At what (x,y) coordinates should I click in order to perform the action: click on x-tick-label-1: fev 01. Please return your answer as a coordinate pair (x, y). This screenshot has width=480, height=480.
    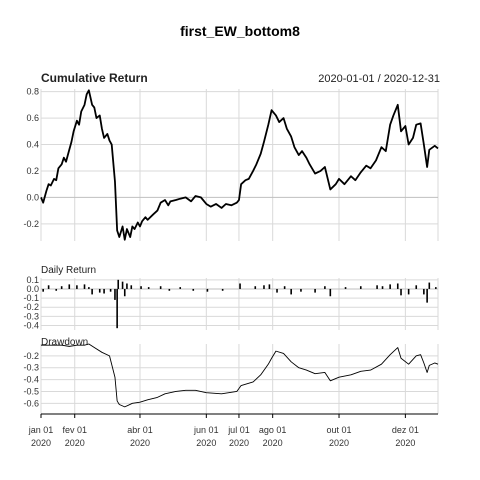
    Looking at the image, I should click on (74, 430).